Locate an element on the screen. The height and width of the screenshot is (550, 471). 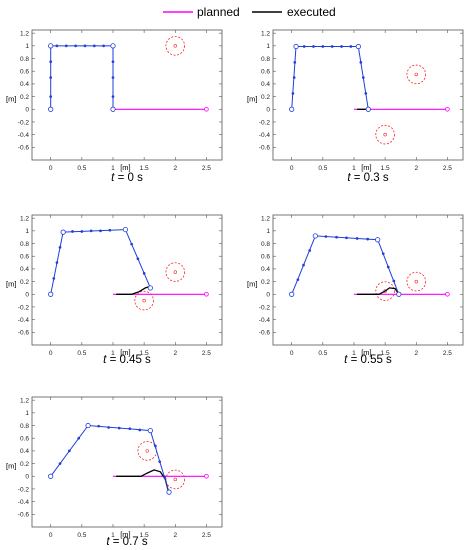
caption-time-value: = 0 s is located at coordinates (128, 178).